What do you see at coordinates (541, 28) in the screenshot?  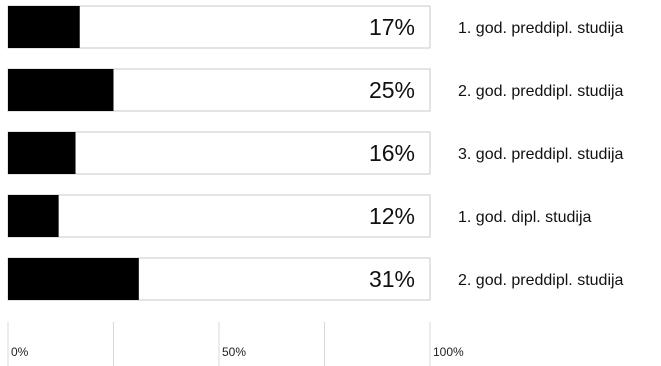 I see `category-label: 1. god. preddipl. studija` at bounding box center [541, 28].